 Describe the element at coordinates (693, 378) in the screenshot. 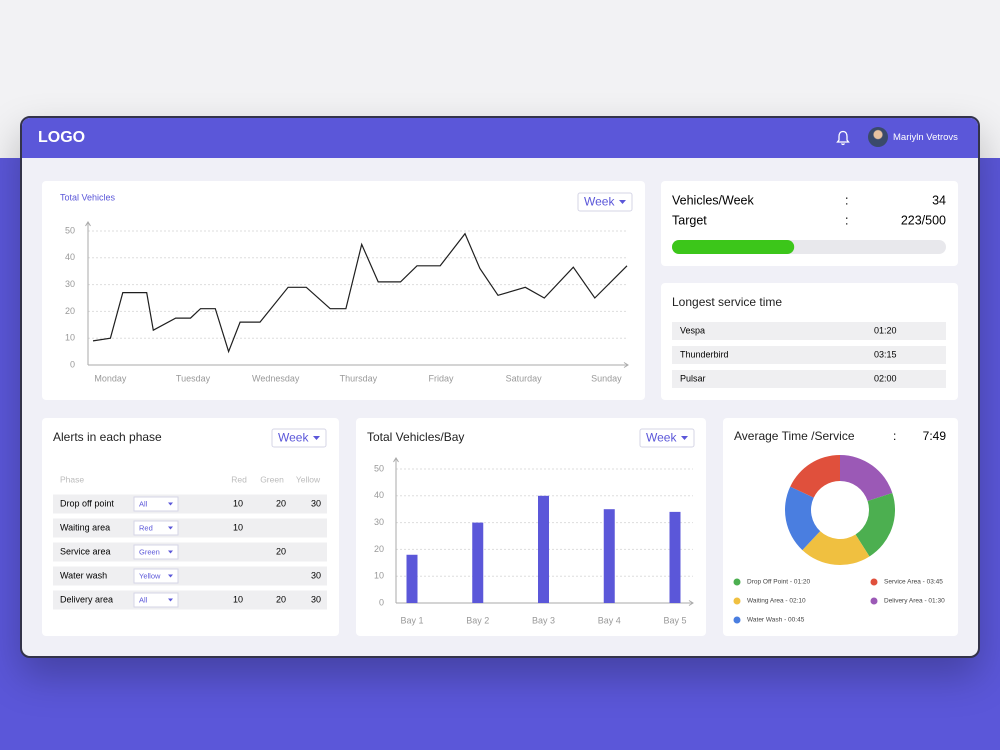

I see `vehicle-name: Pulsar` at that location.